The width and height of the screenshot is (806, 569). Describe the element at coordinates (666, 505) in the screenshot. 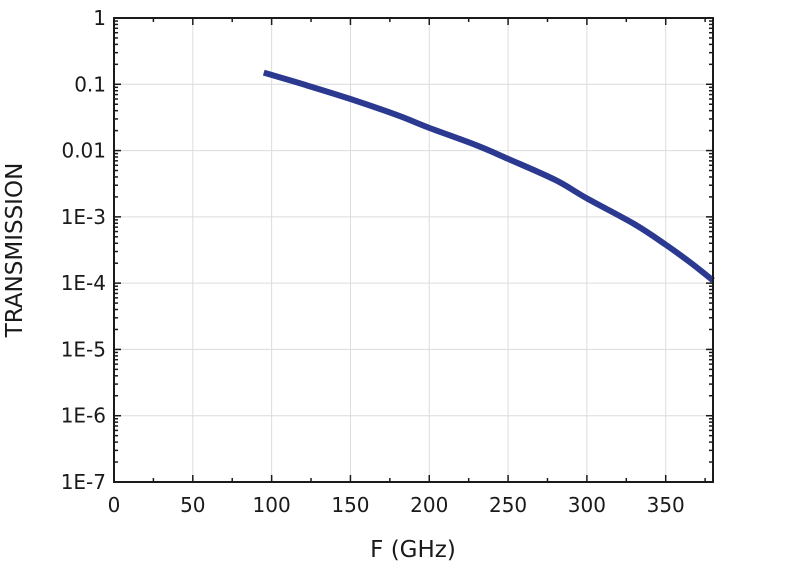

I see `x-tick-label: 350` at that location.